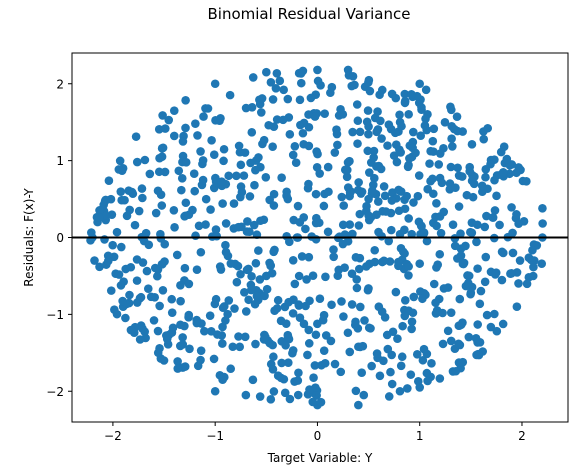  What do you see at coordinates (55, 315) in the screenshot?
I see `y-tick-label: −1` at bounding box center [55, 315].